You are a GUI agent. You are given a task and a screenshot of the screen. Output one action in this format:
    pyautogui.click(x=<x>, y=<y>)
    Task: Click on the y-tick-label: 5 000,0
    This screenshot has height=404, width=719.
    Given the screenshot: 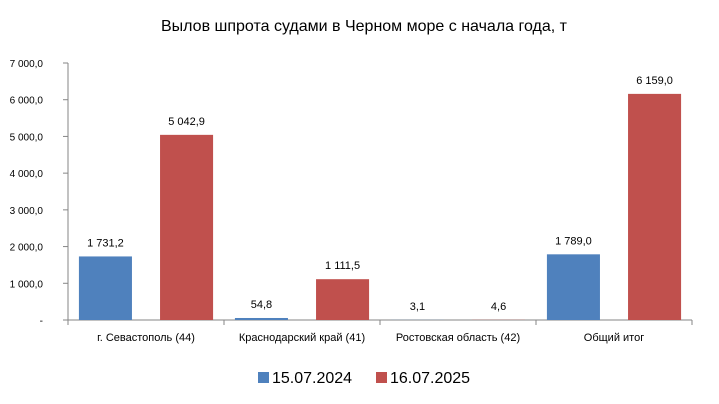 What is the action you would take?
    pyautogui.click(x=27, y=137)
    